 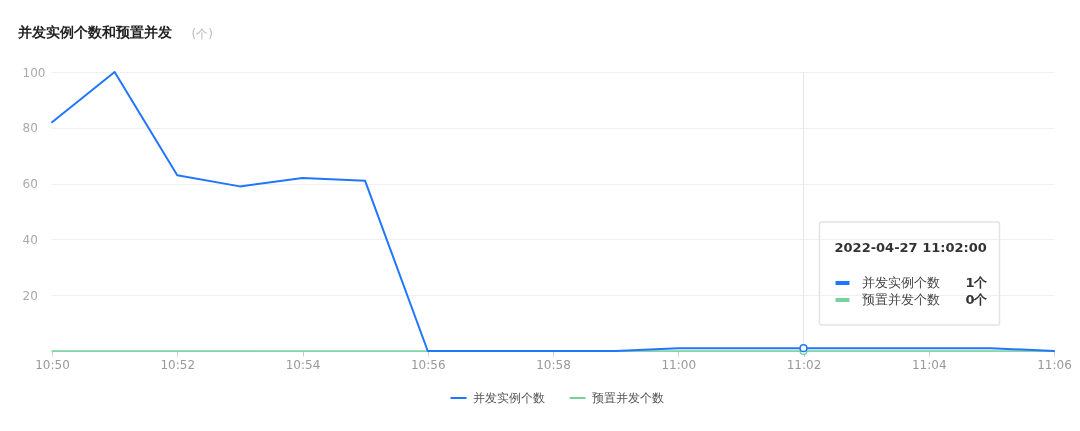 What do you see at coordinates (900, 282) in the screenshot?
I see `legend-label: 并发实例个数` at bounding box center [900, 282].